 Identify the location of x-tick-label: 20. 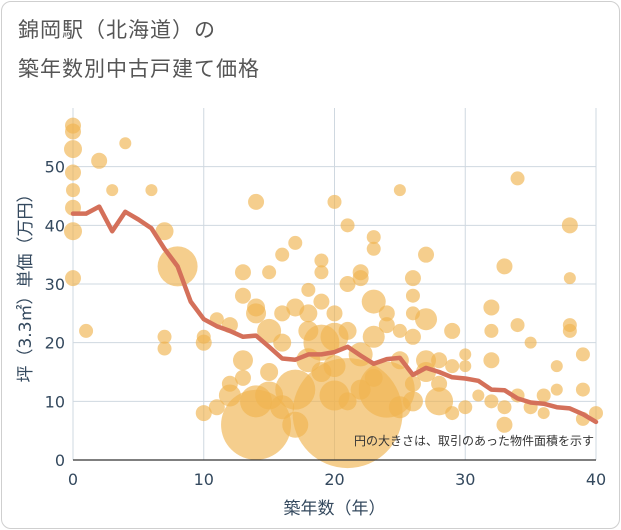
(334, 479).